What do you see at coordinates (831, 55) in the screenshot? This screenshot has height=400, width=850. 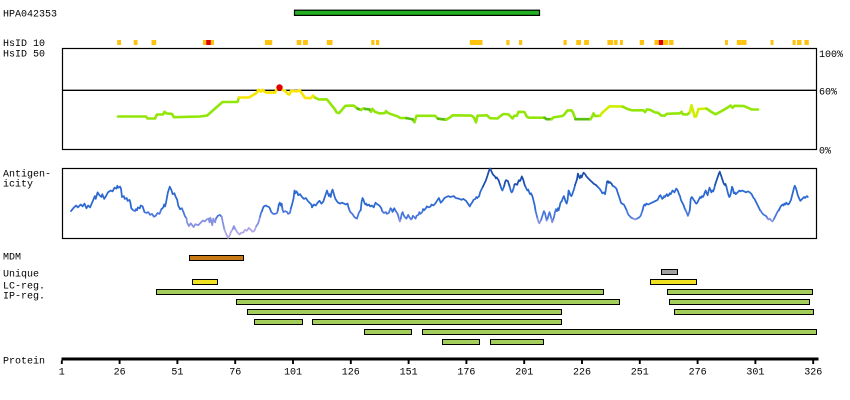 I see `svg-text: 100%` at bounding box center [831, 55].